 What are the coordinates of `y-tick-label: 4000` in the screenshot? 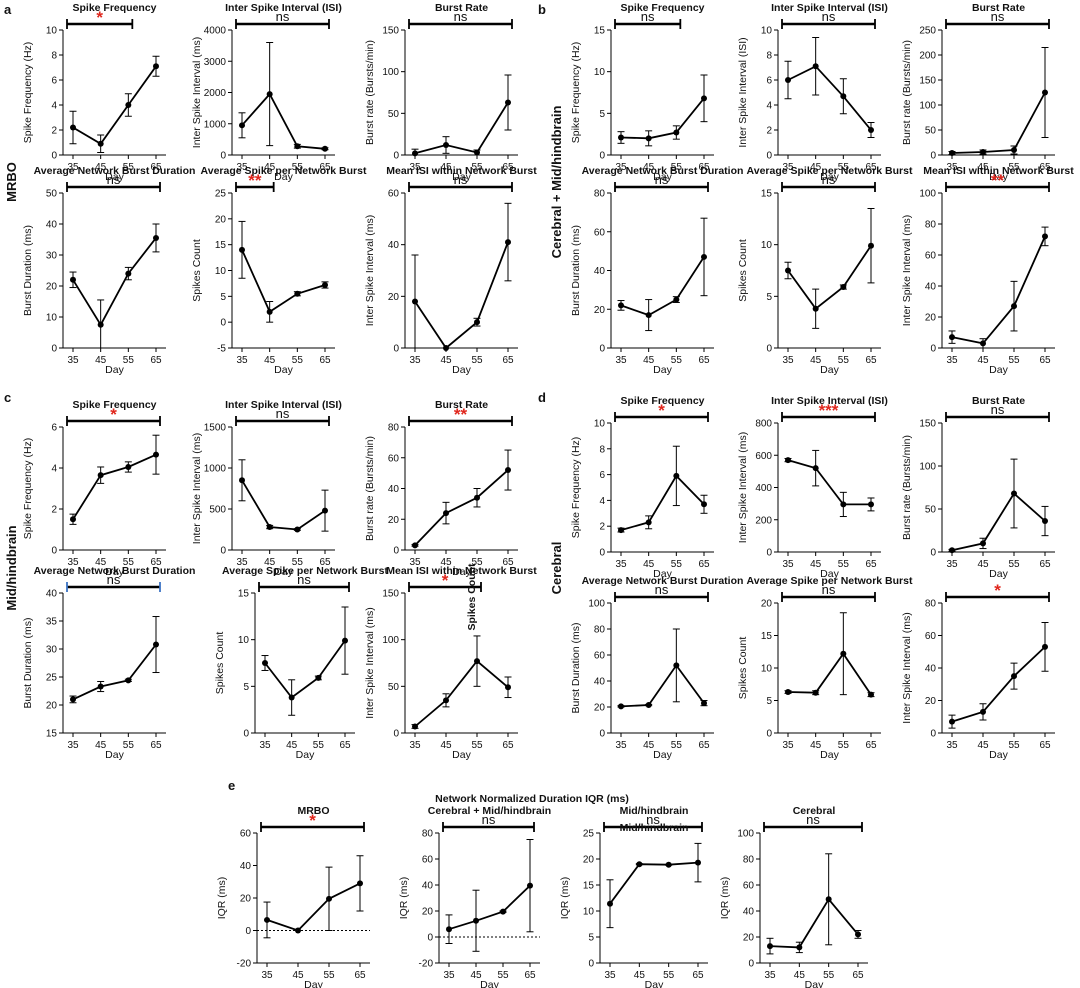 It's located at (215, 31).